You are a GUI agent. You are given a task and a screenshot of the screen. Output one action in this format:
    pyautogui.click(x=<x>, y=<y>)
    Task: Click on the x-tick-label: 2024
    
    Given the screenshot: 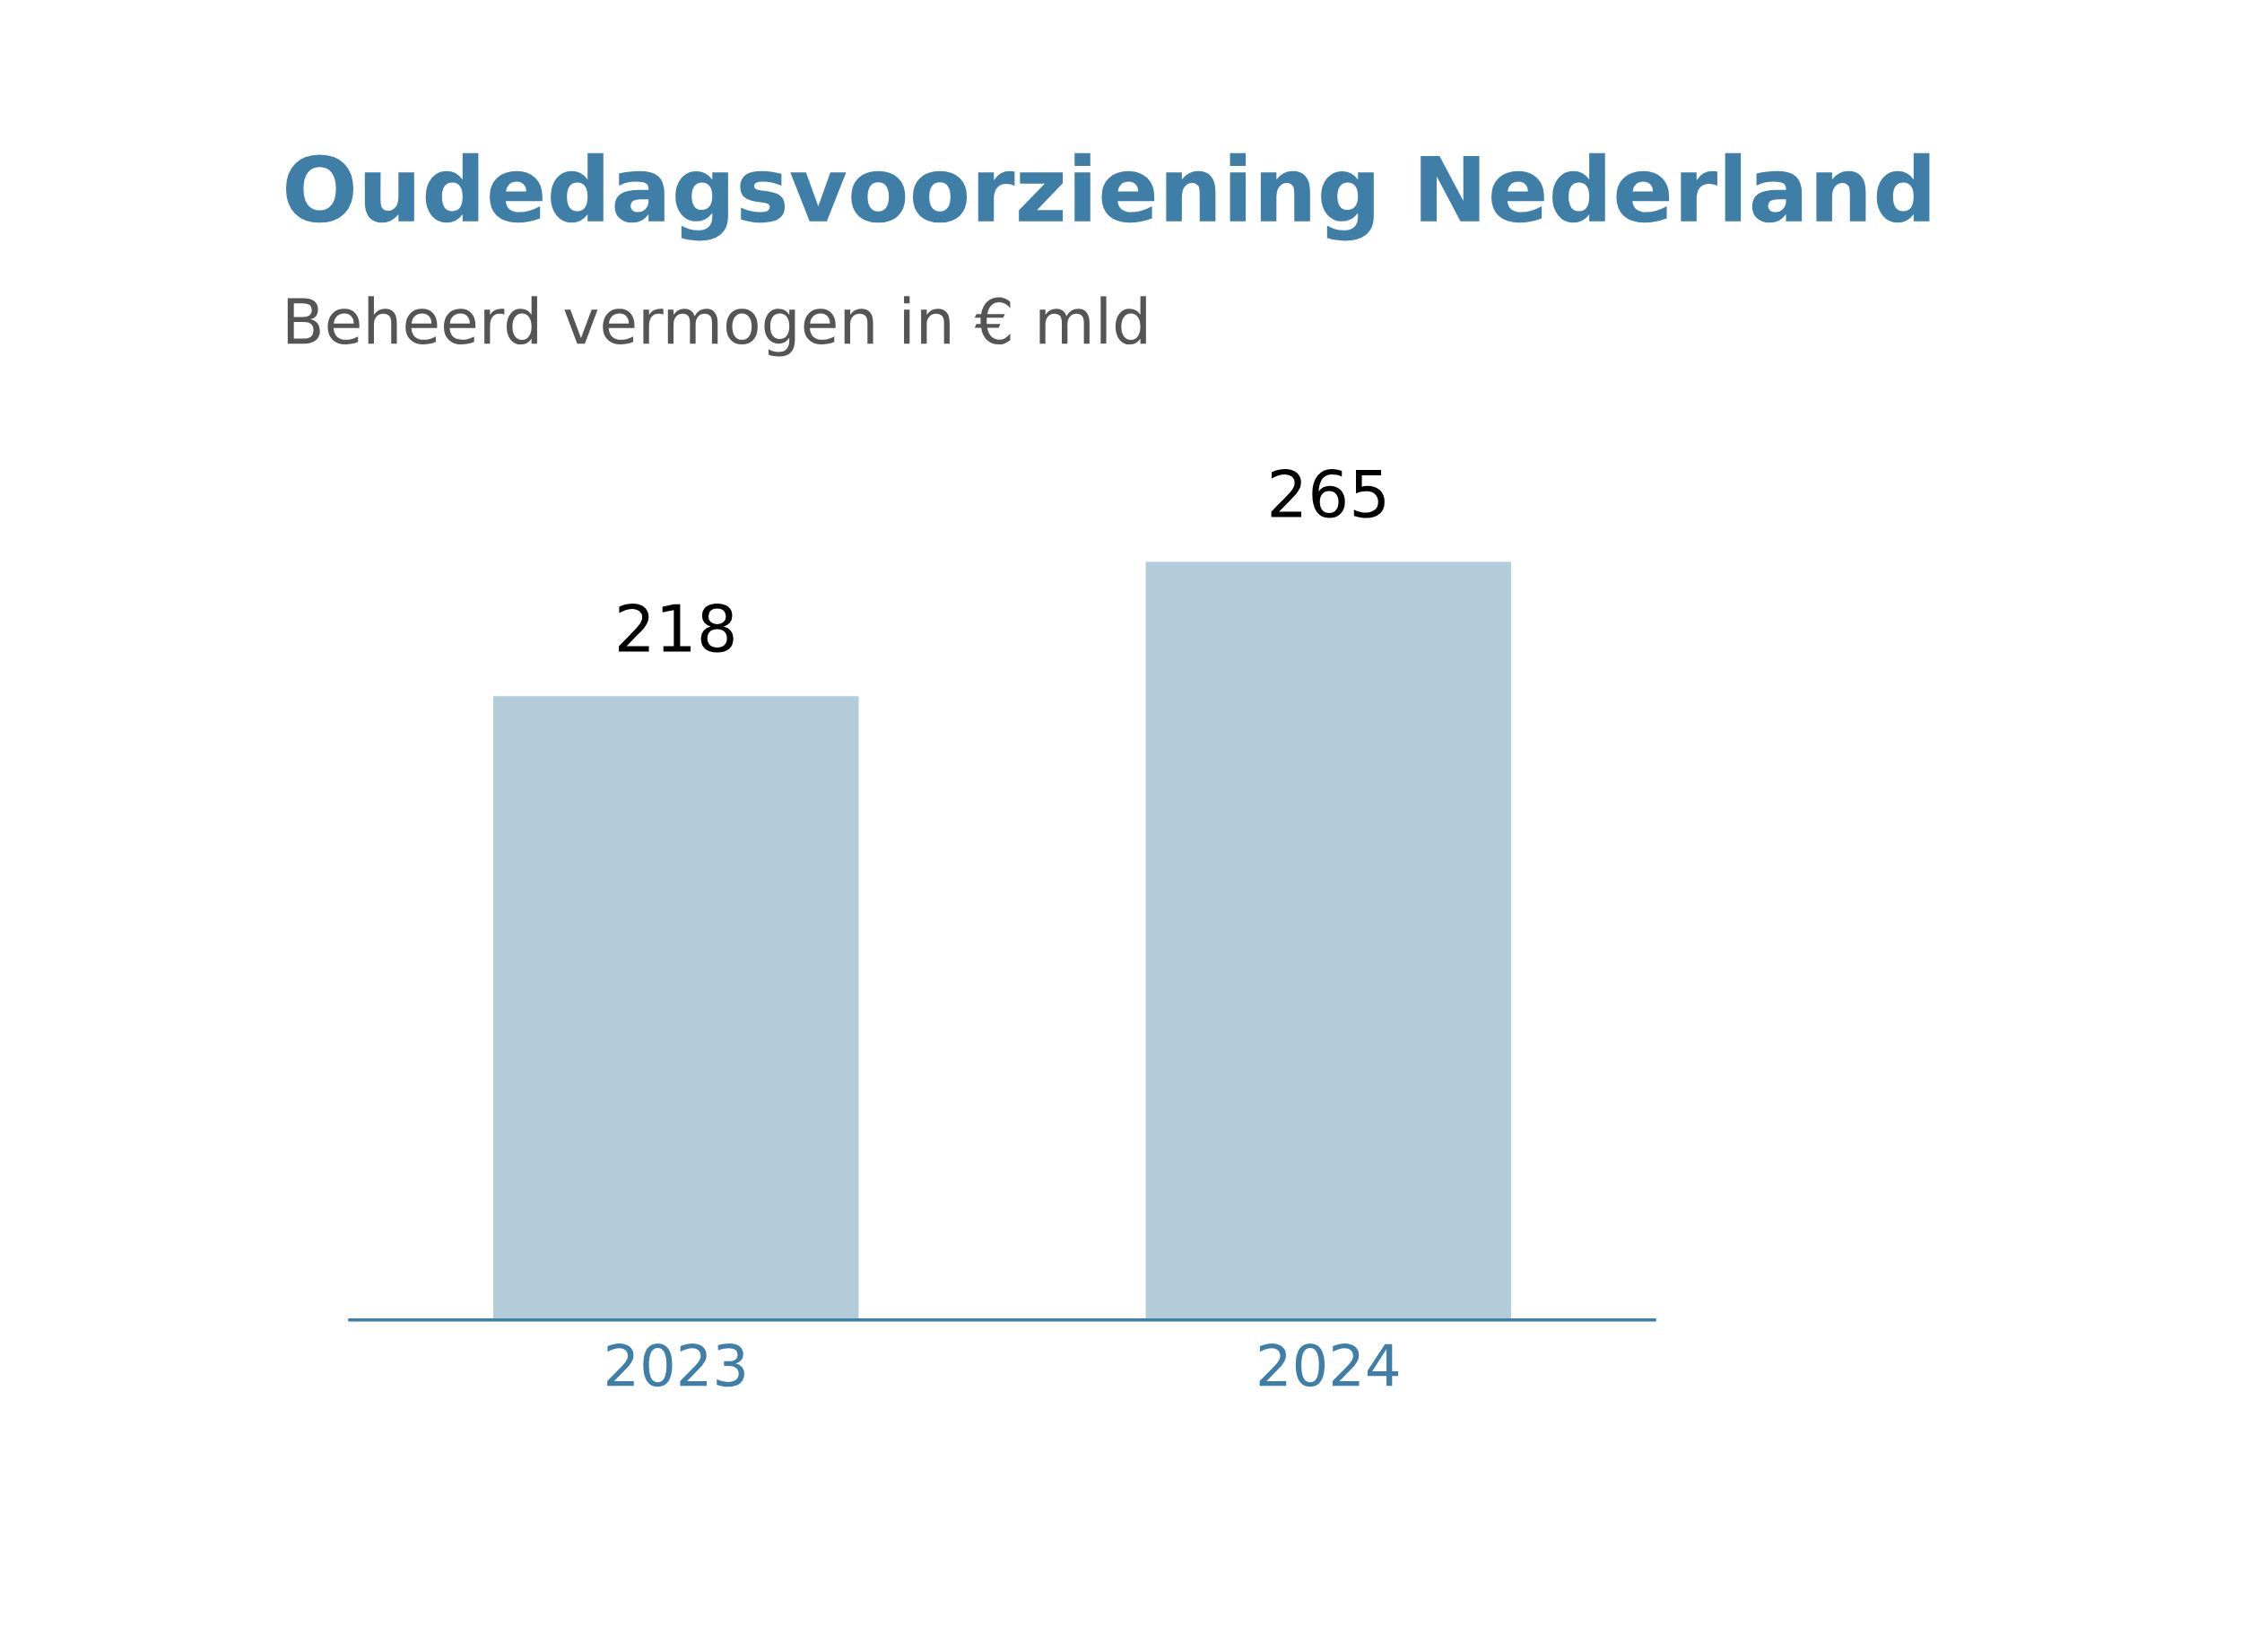 What is the action you would take?
    pyautogui.click(x=1328, y=1365)
    